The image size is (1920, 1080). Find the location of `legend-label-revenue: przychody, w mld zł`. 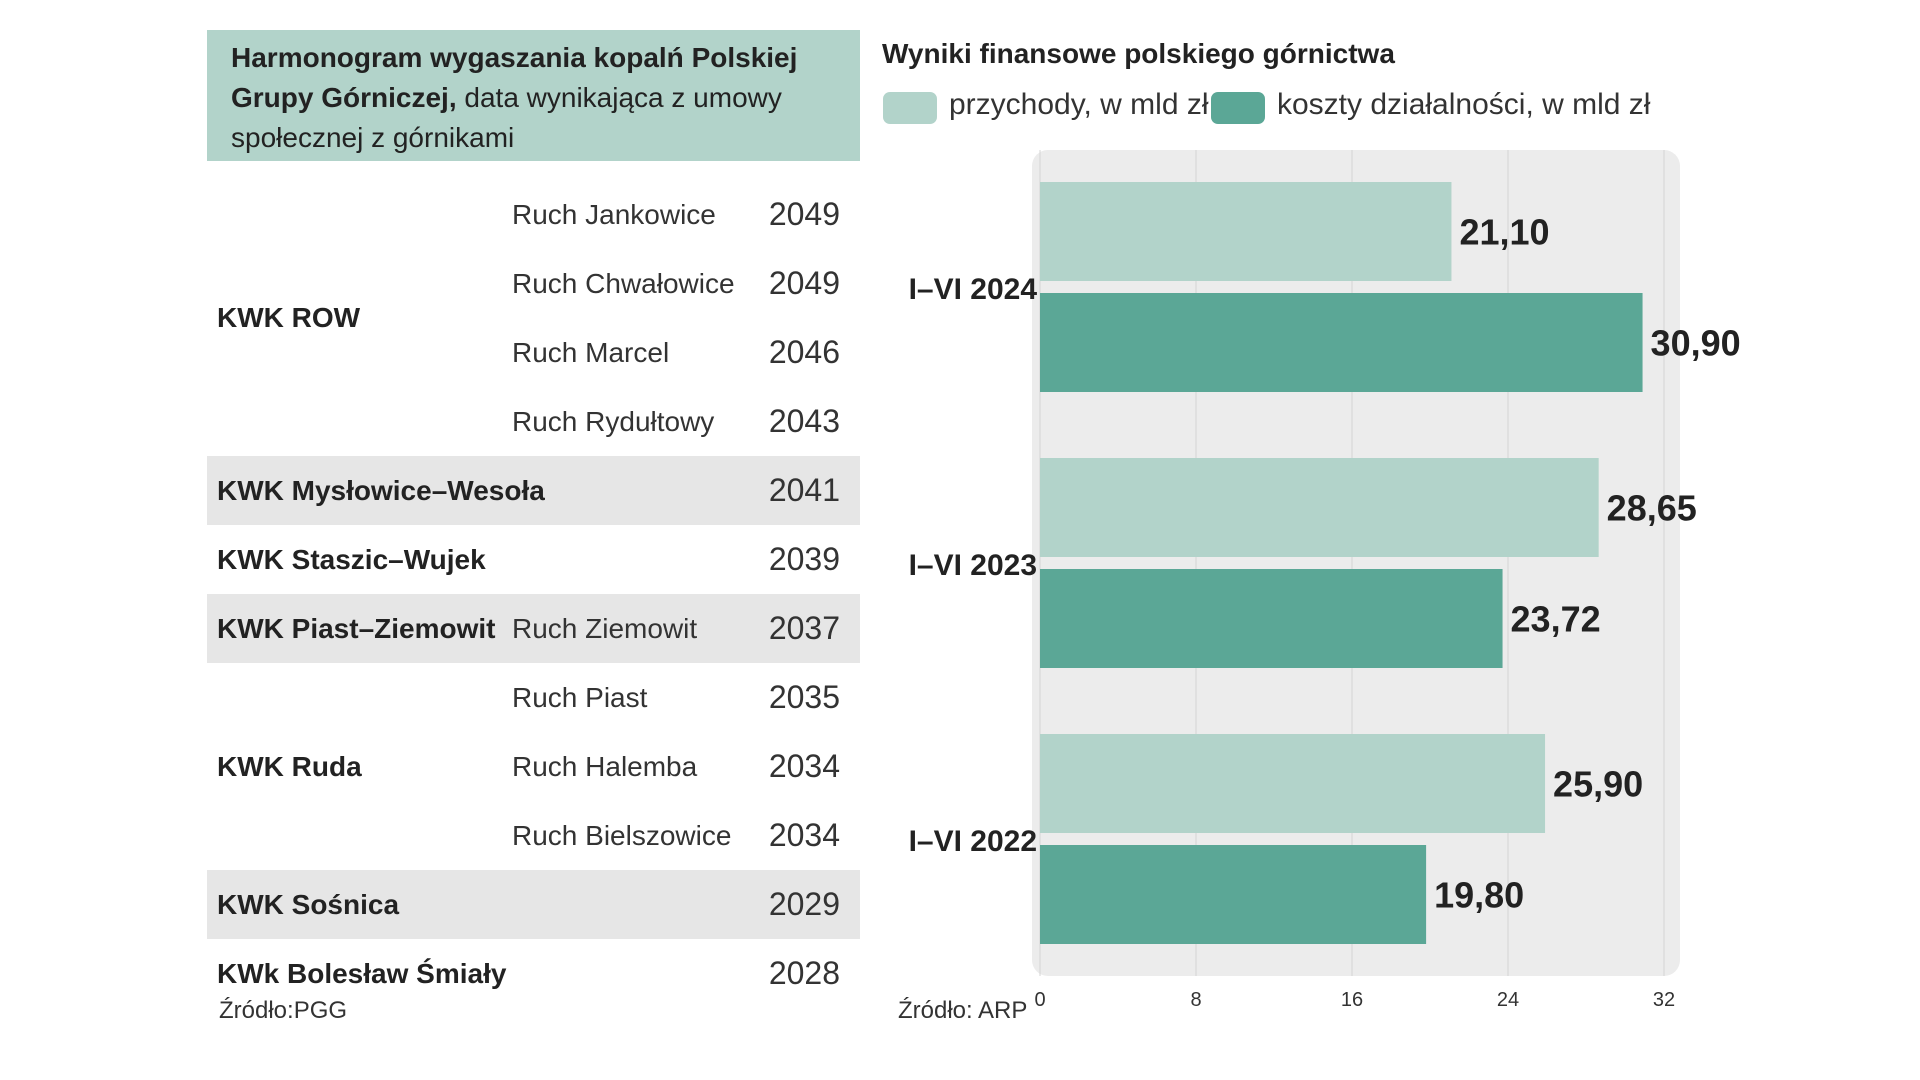

legend-label-revenue: przychody, w mld zł is located at coordinates (1079, 104).